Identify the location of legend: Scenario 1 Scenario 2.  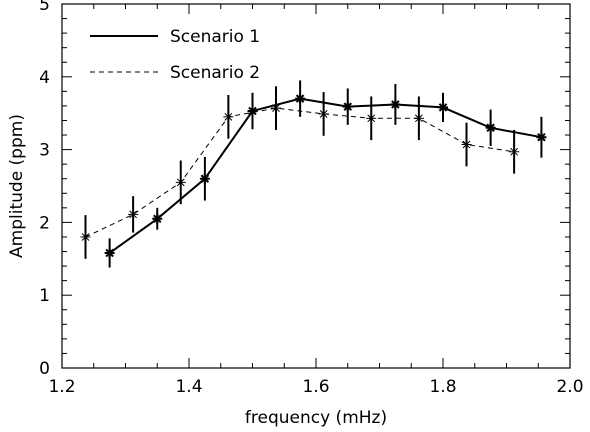
(175, 55).